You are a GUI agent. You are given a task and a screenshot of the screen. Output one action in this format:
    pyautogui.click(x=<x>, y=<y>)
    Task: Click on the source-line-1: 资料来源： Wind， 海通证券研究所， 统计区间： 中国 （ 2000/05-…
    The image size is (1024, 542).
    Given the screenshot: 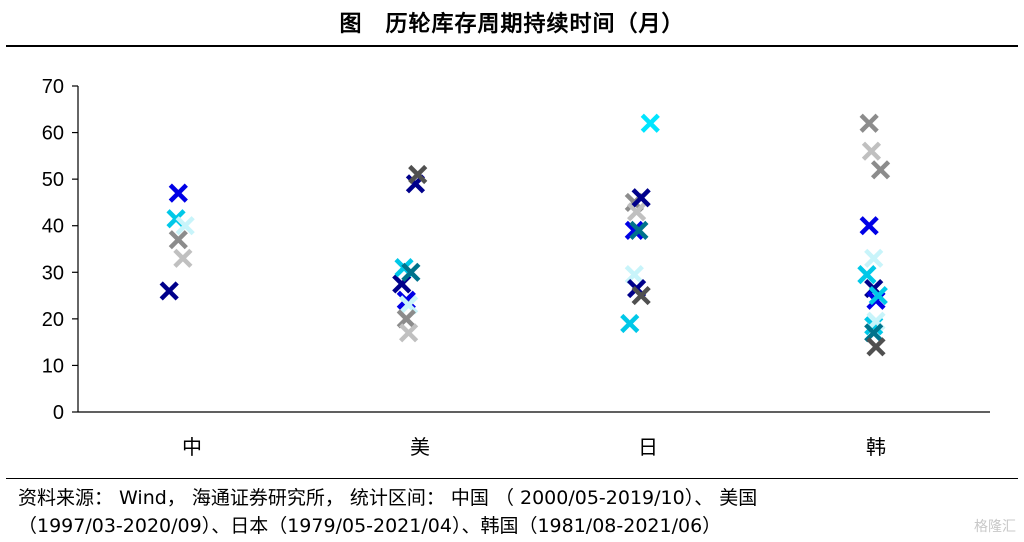 What is the action you would take?
    pyautogui.click(x=388, y=498)
    